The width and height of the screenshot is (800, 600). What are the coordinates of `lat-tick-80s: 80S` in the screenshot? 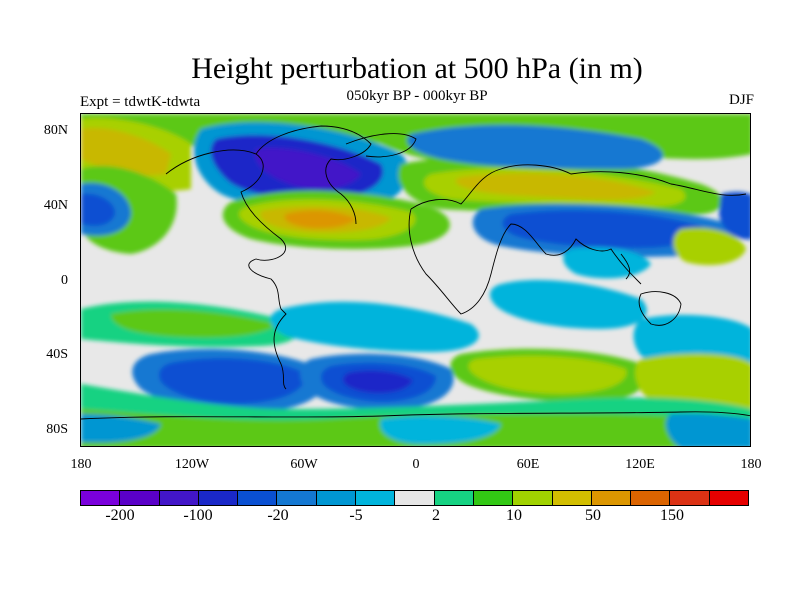 It's located at (57, 429).